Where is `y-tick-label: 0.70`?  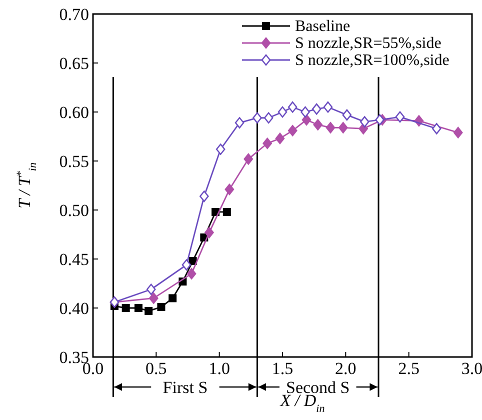 y-tick-label: 0.70 is located at coordinates (74, 14).